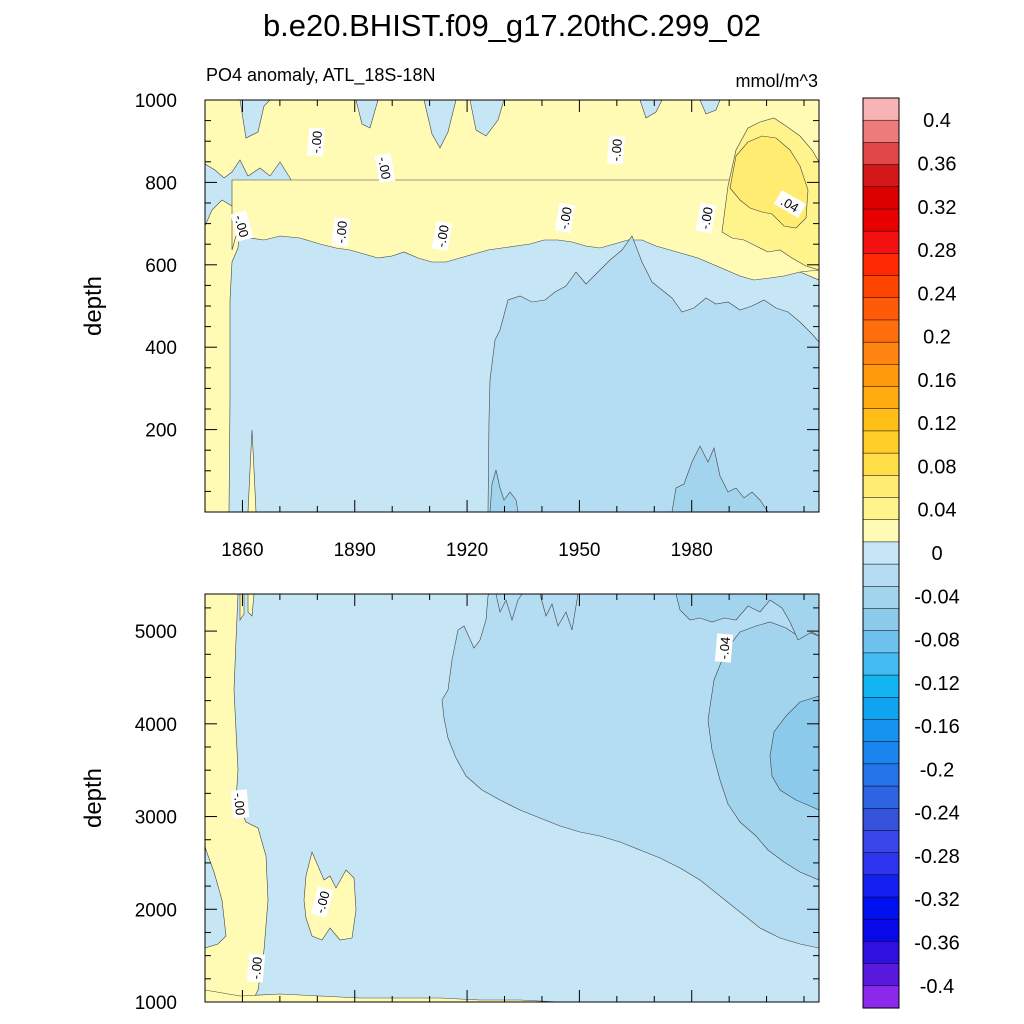 This screenshot has height=1024, width=1024. I want to click on colorbar-label: -0.2, so click(937, 770).